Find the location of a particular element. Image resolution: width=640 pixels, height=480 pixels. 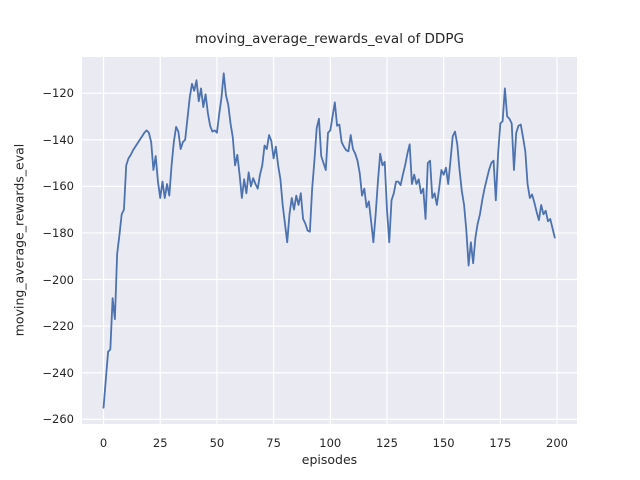

chart-title: moving_average_rewards_eval of DDPG is located at coordinates (329, 39).